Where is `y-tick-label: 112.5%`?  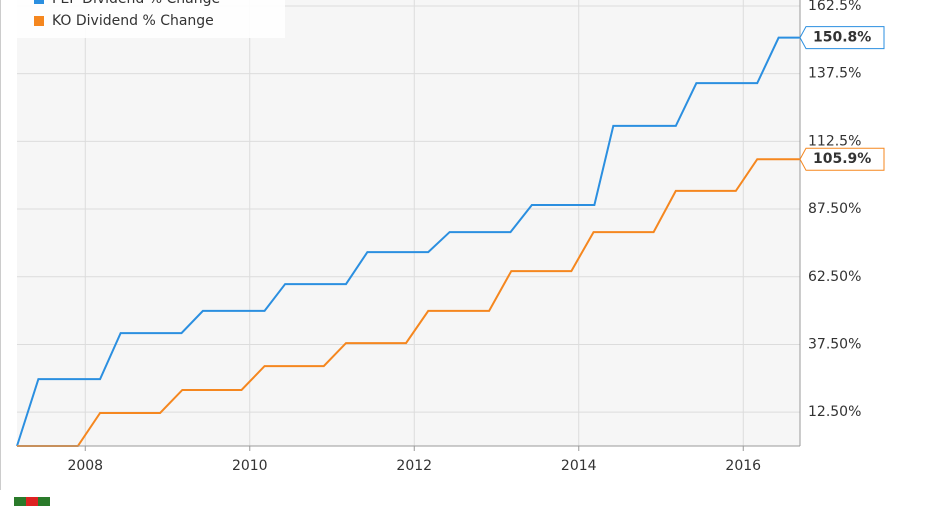 y-tick-label: 112.5% is located at coordinates (834, 141).